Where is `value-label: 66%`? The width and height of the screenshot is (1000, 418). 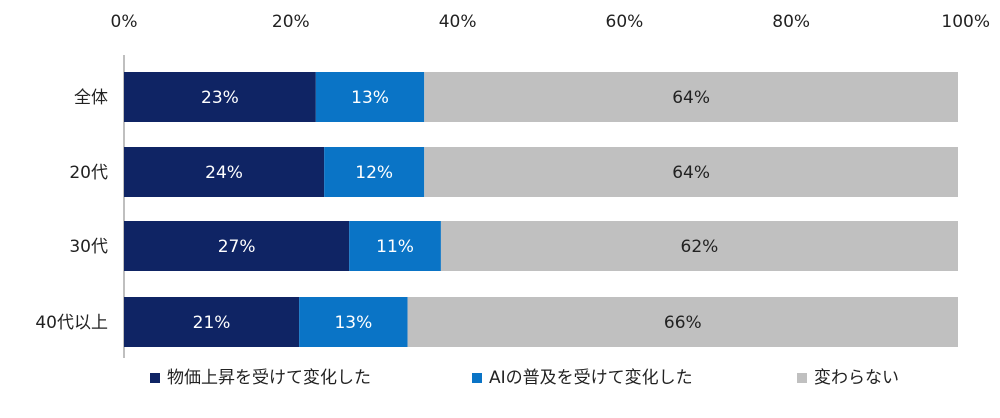
value-label: 66% is located at coordinates (683, 323).